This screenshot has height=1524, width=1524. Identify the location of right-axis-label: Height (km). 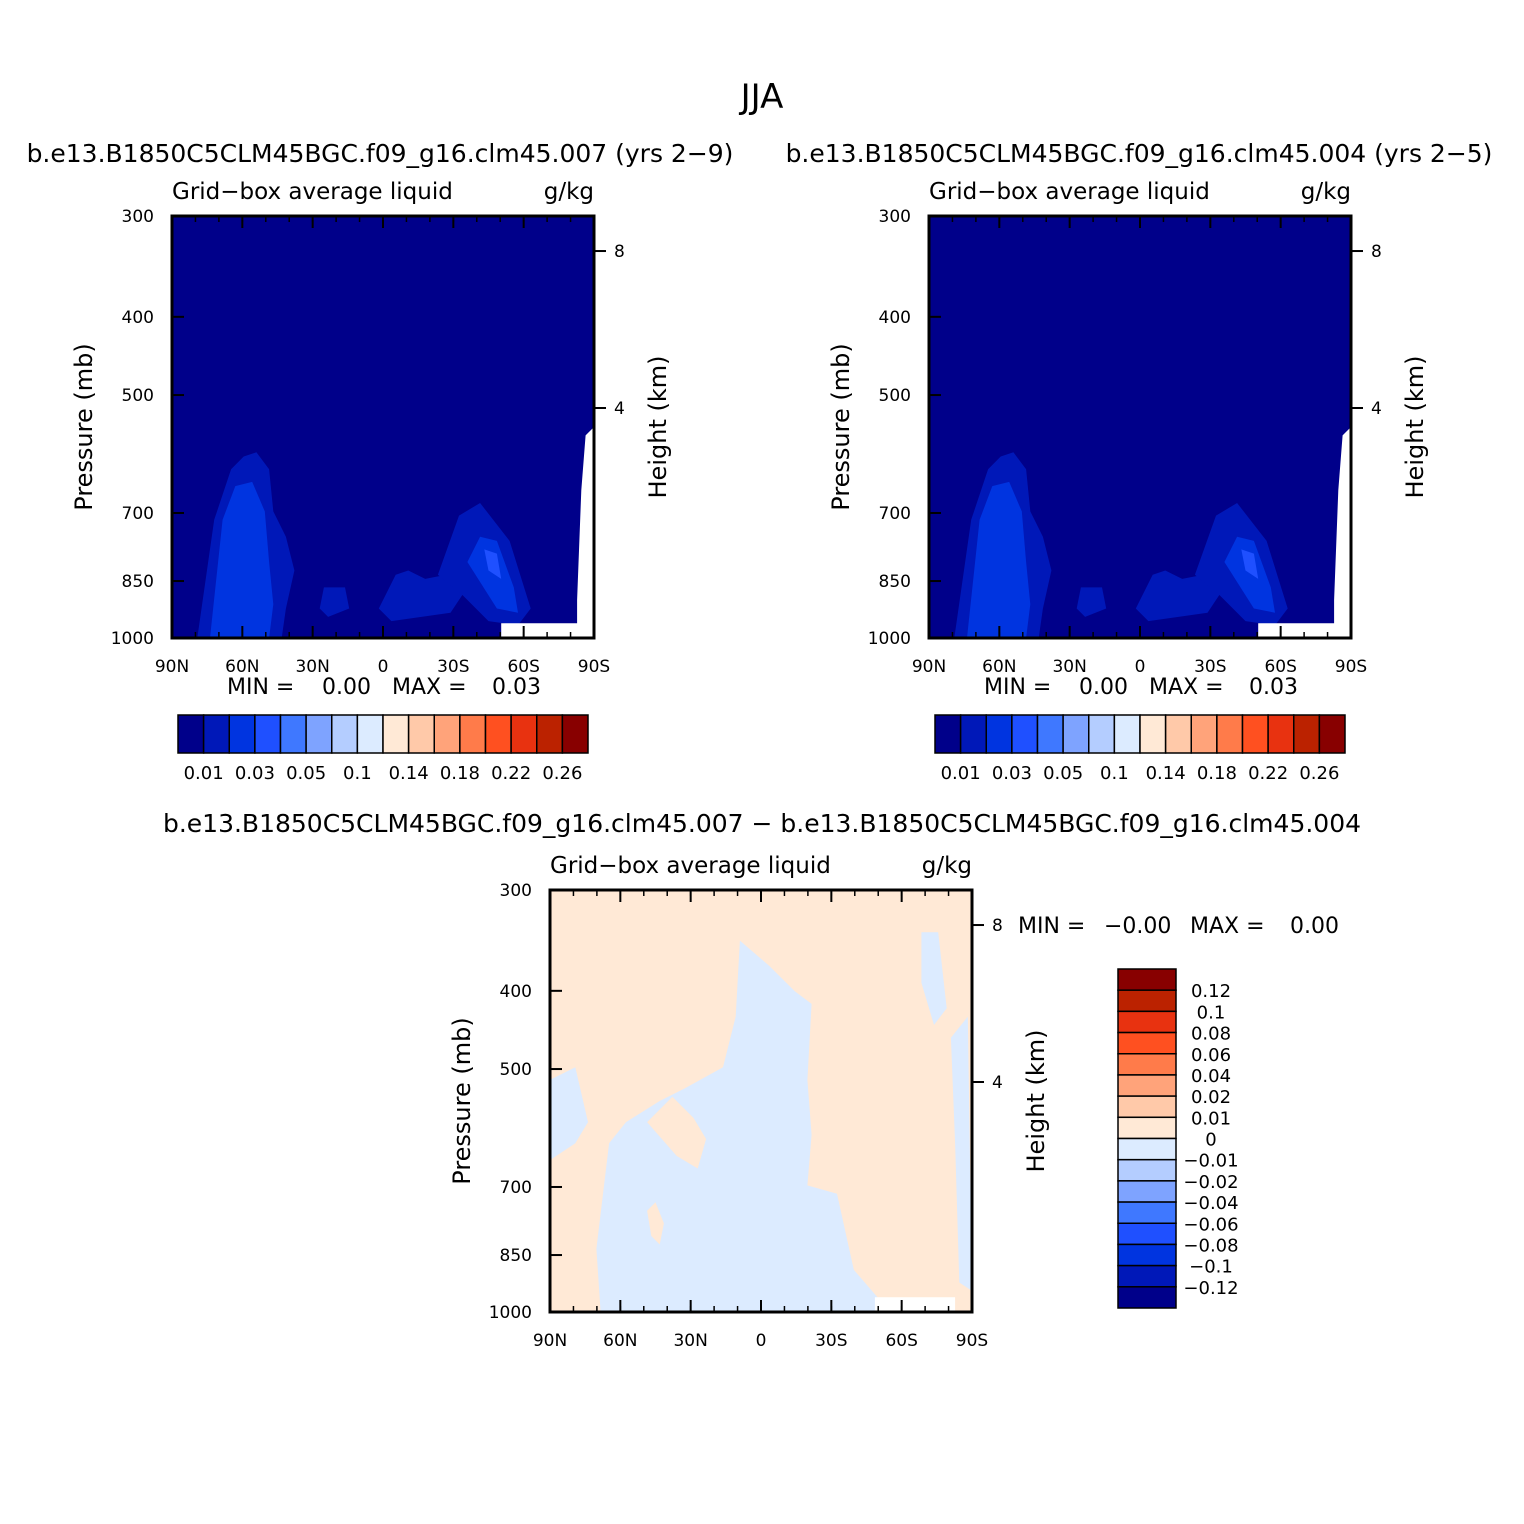
(1415, 427).